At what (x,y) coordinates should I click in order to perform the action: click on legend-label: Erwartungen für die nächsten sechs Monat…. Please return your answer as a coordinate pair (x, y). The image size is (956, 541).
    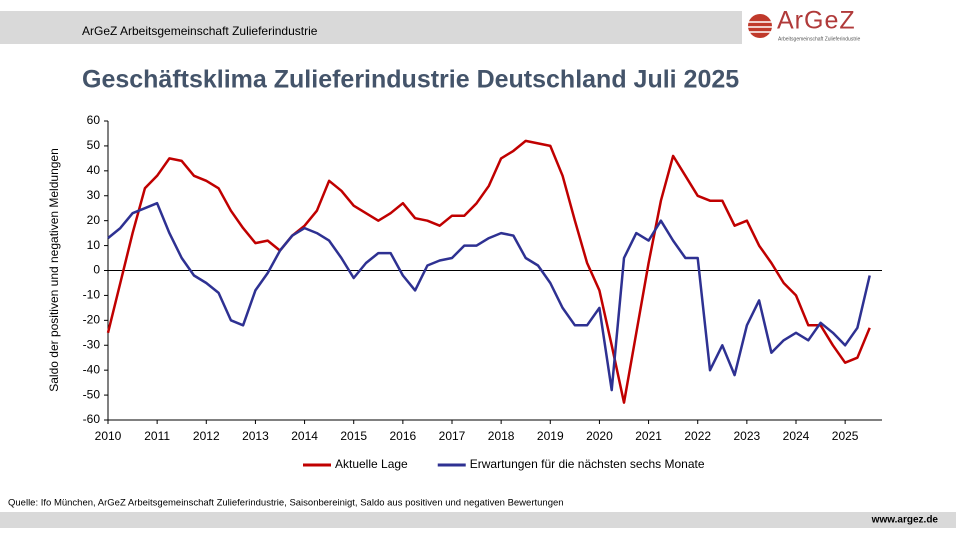
    Looking at the image, I should click on (587, 464).